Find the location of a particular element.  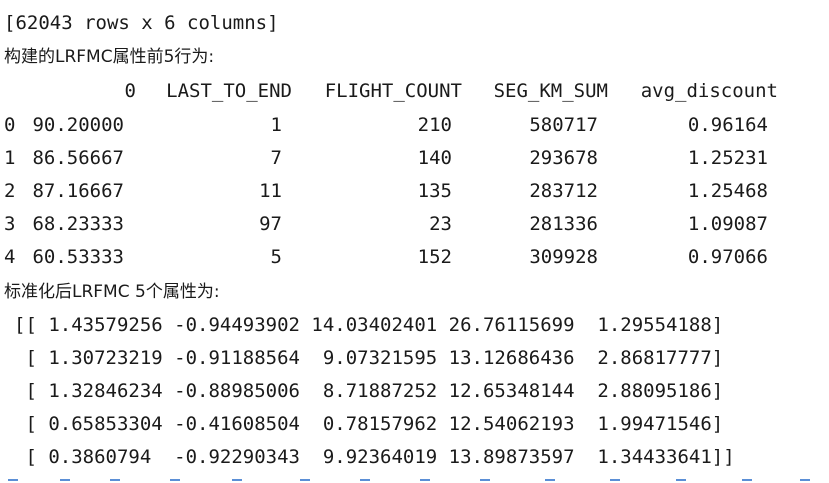

row-index: 0 is located at coordinates (10, 125).